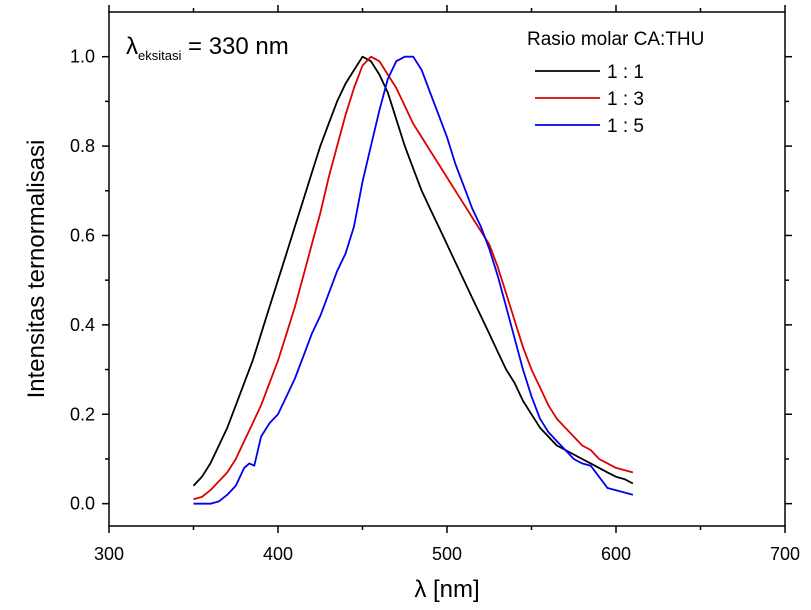 This screenshot has width=811, height=610. What do you see at coordinates (447, 554) in the screenshot?
I see `x-tick-label: 500` at bounding box center [447, 554].